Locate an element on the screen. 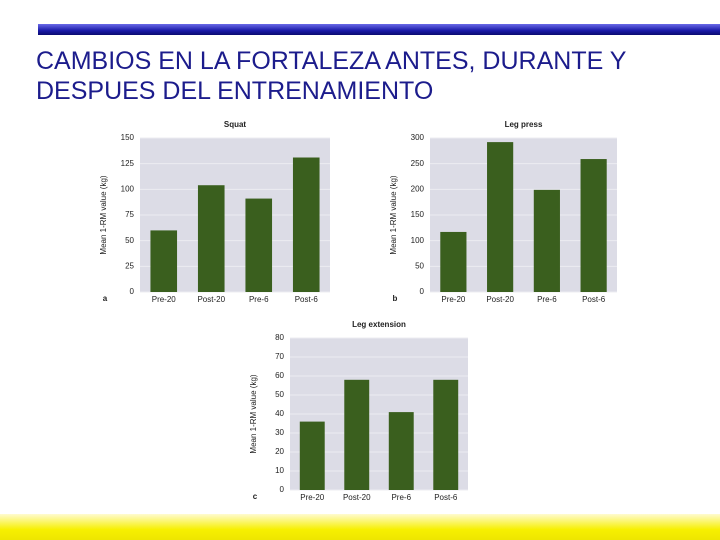 The image size is (720, 540). panel-label: c is located at coordinates (255, 496).